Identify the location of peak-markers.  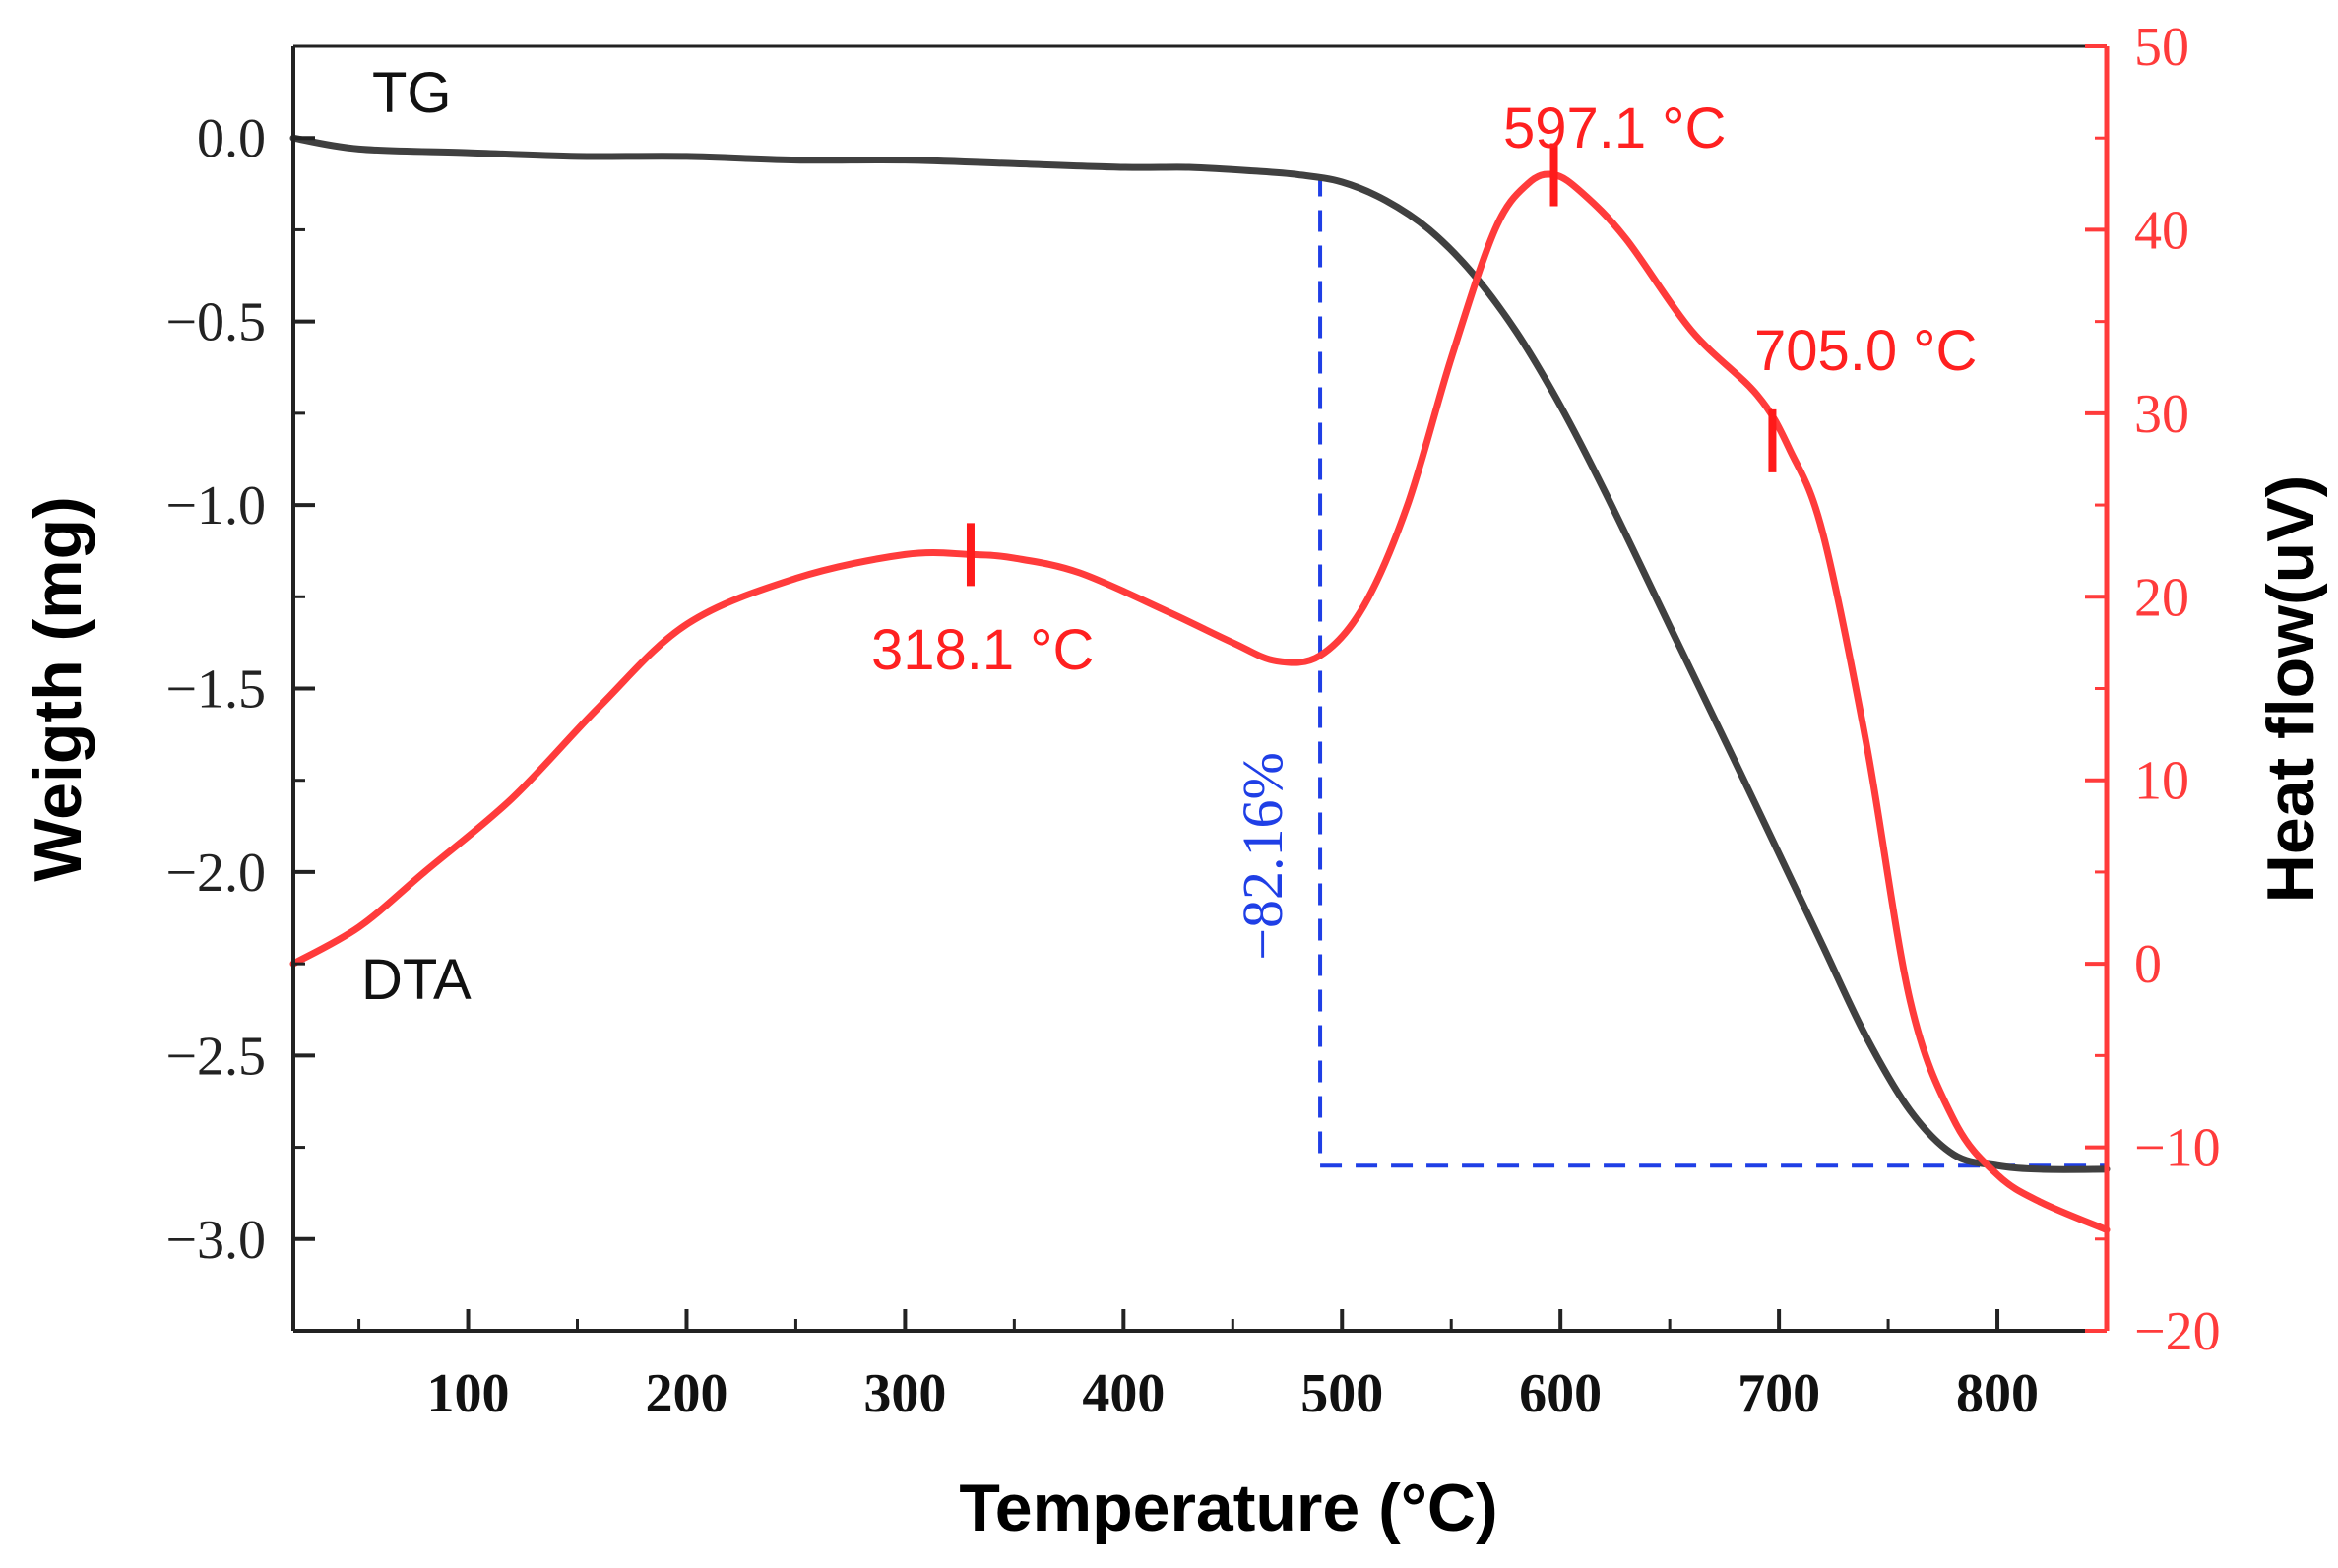
(1371, 365).